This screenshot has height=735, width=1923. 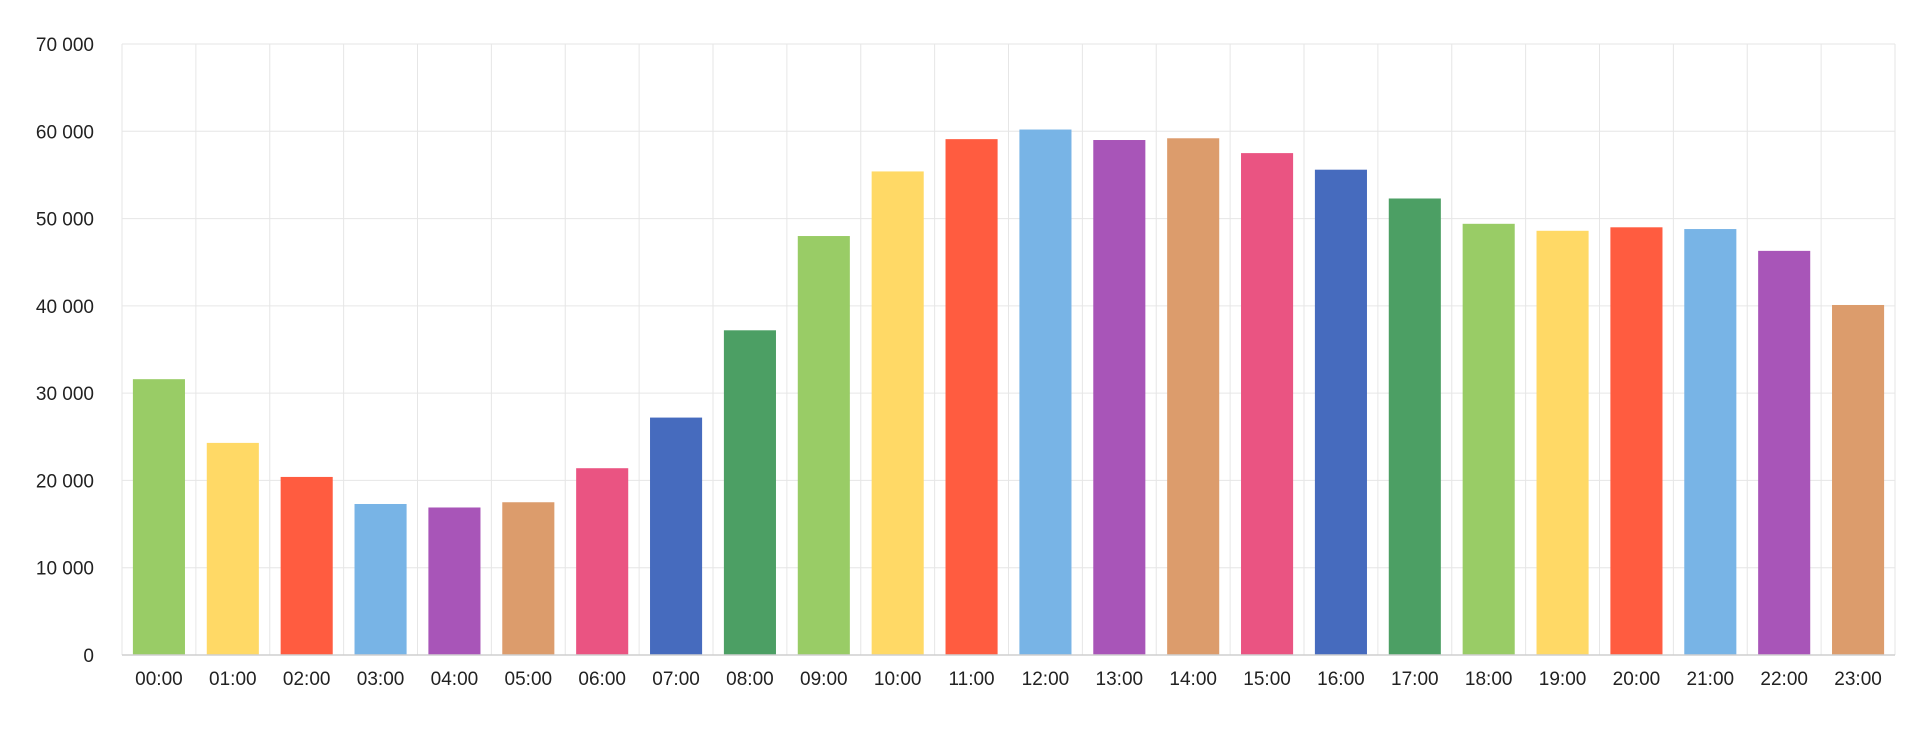 What do you see at coordinates (1858, 679) in the screenshot?
I see `x-tick-label: 23:00` at bounding box center [1858, 679].